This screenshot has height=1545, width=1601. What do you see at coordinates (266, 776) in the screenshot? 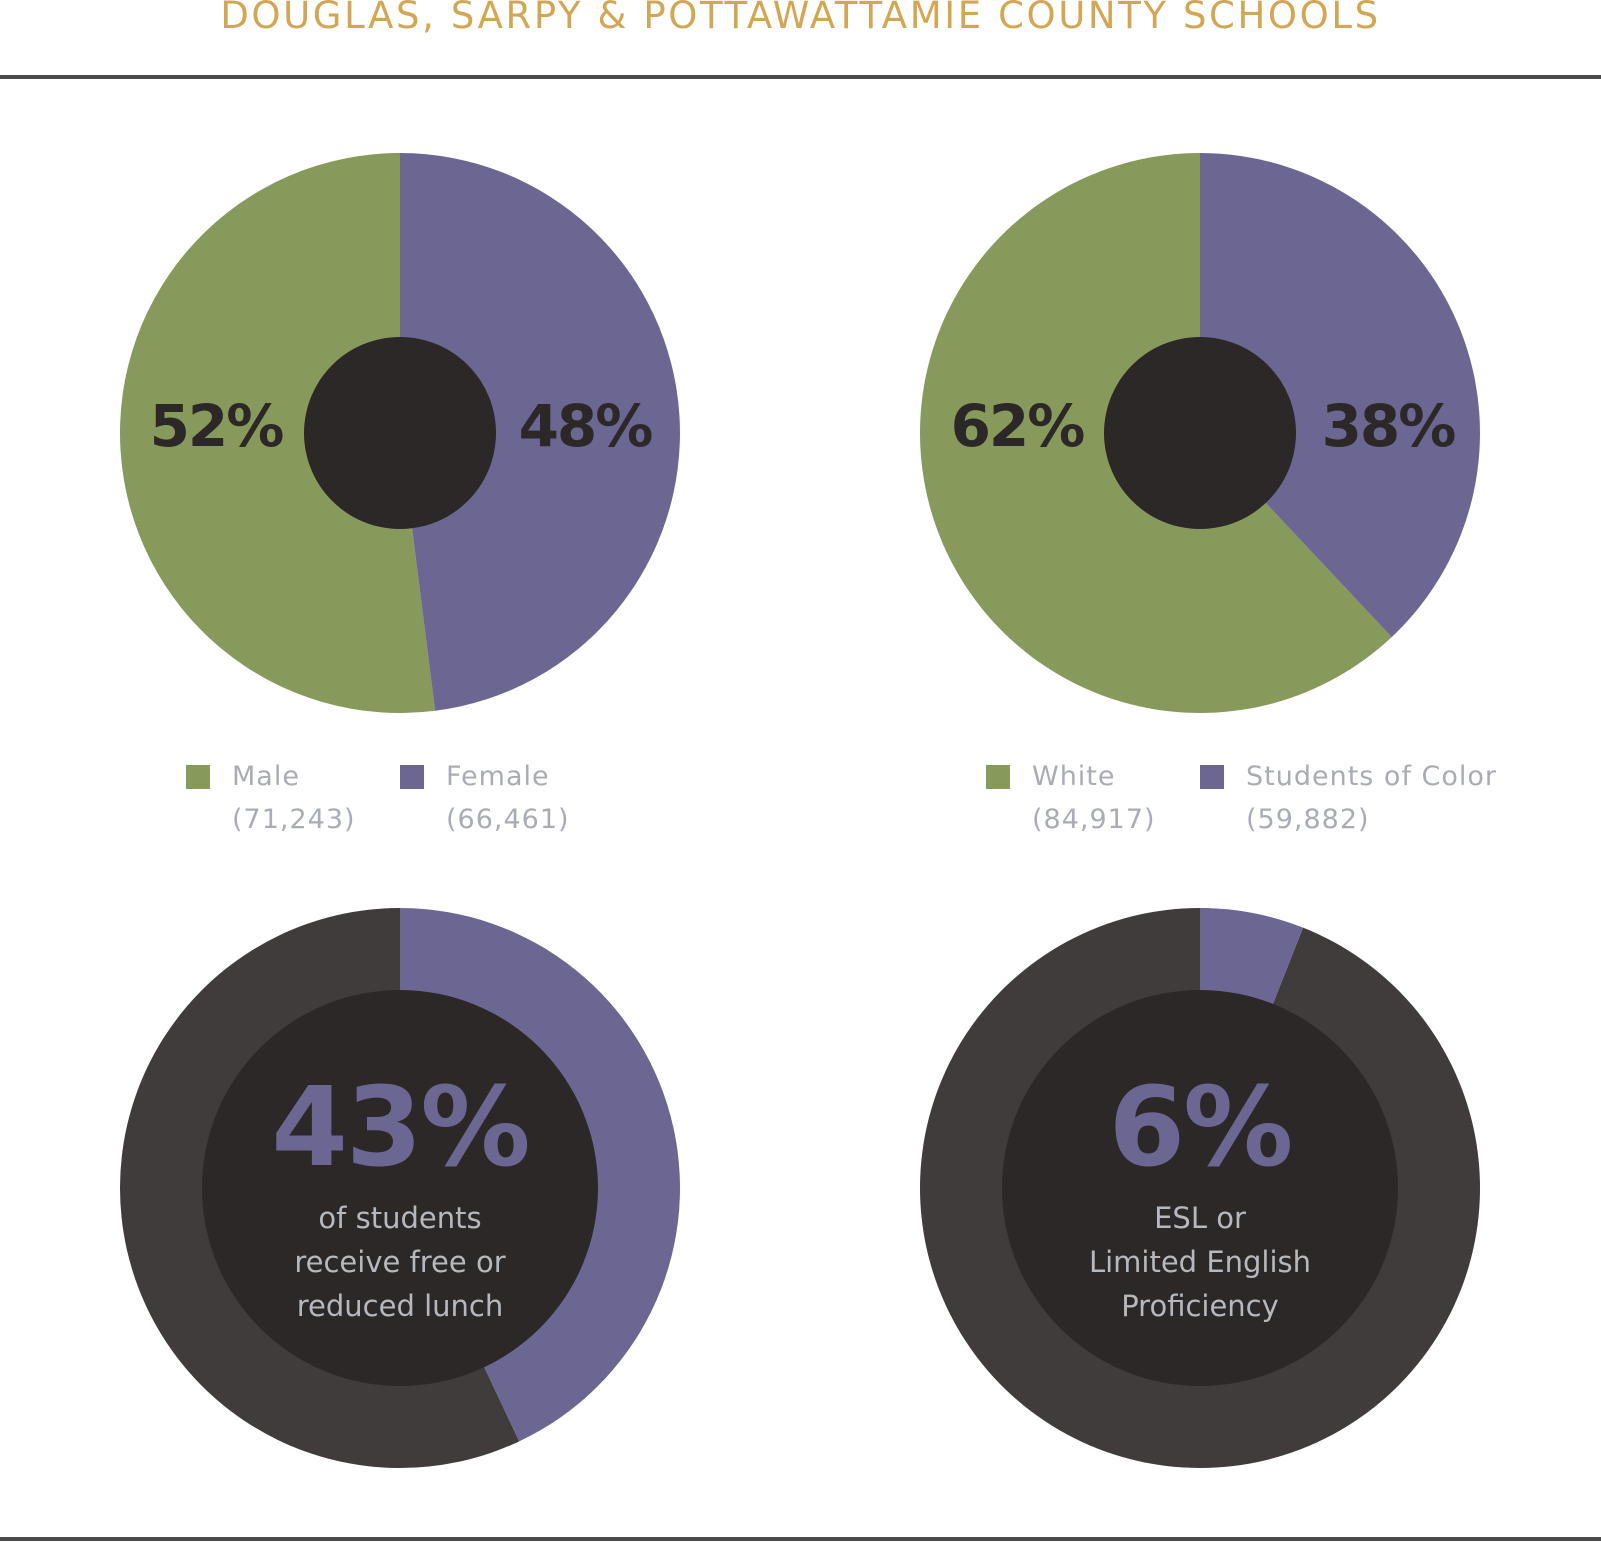
I see `male-legend-label: Male` at bounding box center [266, 776].